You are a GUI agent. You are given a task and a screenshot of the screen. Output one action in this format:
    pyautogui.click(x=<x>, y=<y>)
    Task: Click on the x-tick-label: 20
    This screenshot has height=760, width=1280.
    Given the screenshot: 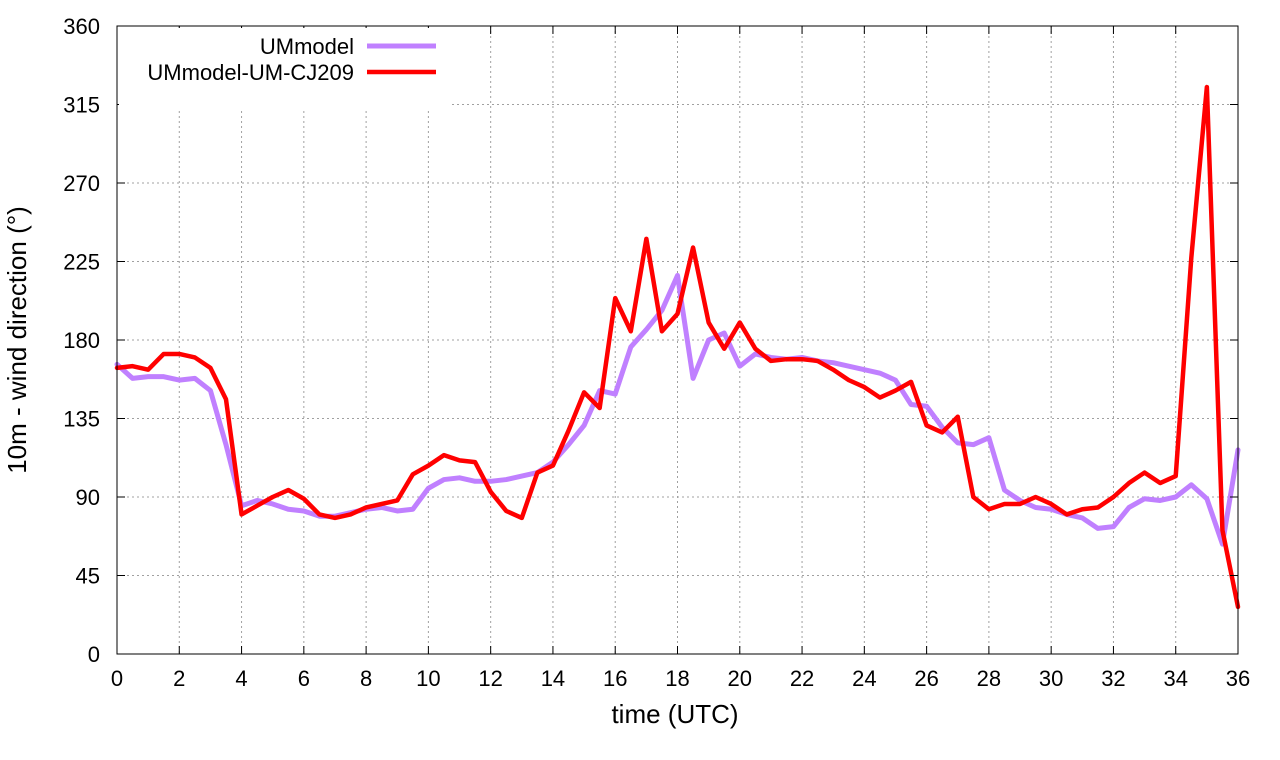 What is the action you would take?
    pyautogui.click(x=740, y=678)
    